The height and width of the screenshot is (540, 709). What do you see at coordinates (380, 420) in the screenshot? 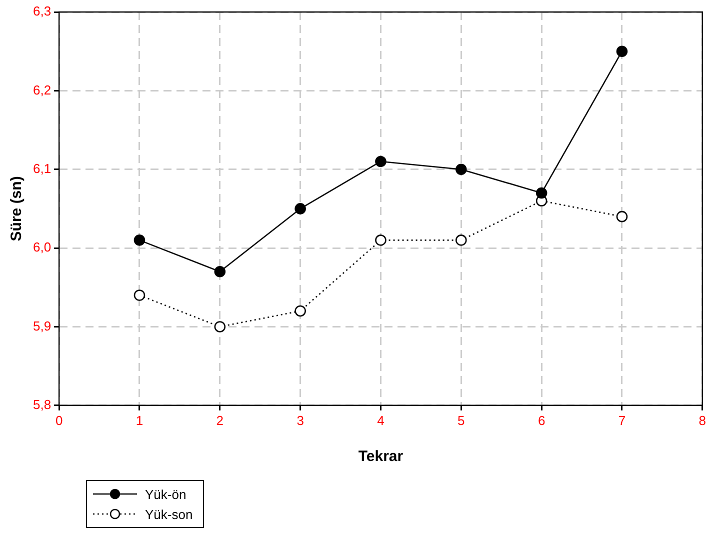
I see `x-tick-label: 4` at bounding box center [380, 420].